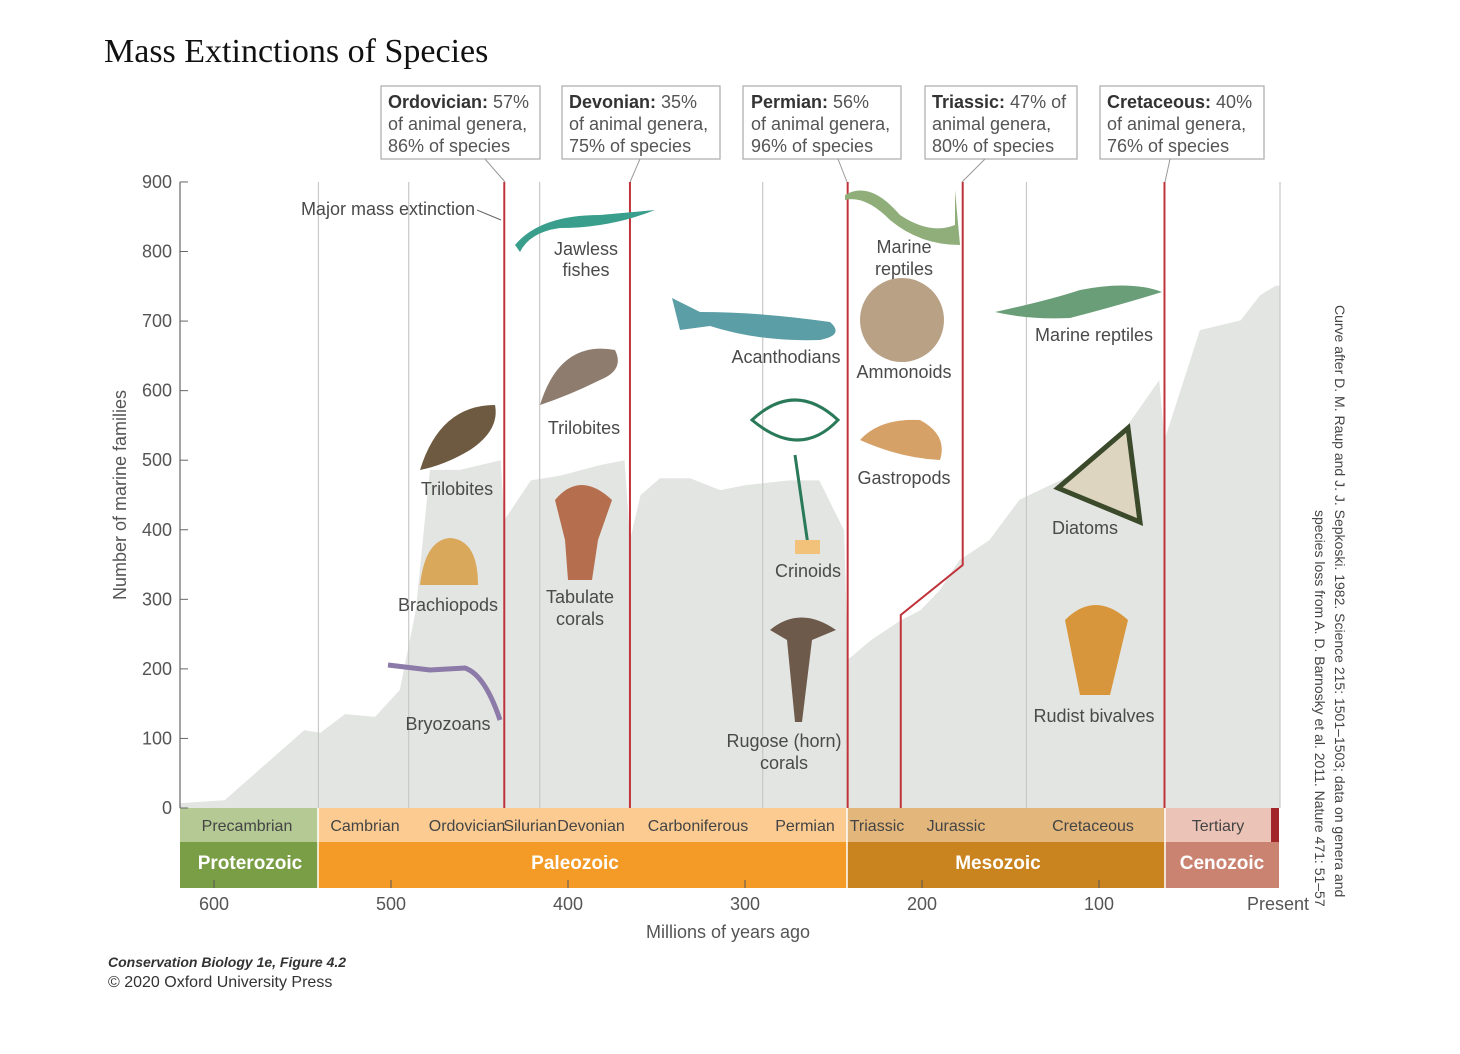 Image resolution: width=1460 pixels, height=1054 pixels. I want to click on period-tertiary: Tertiary, so click(1218, 826).